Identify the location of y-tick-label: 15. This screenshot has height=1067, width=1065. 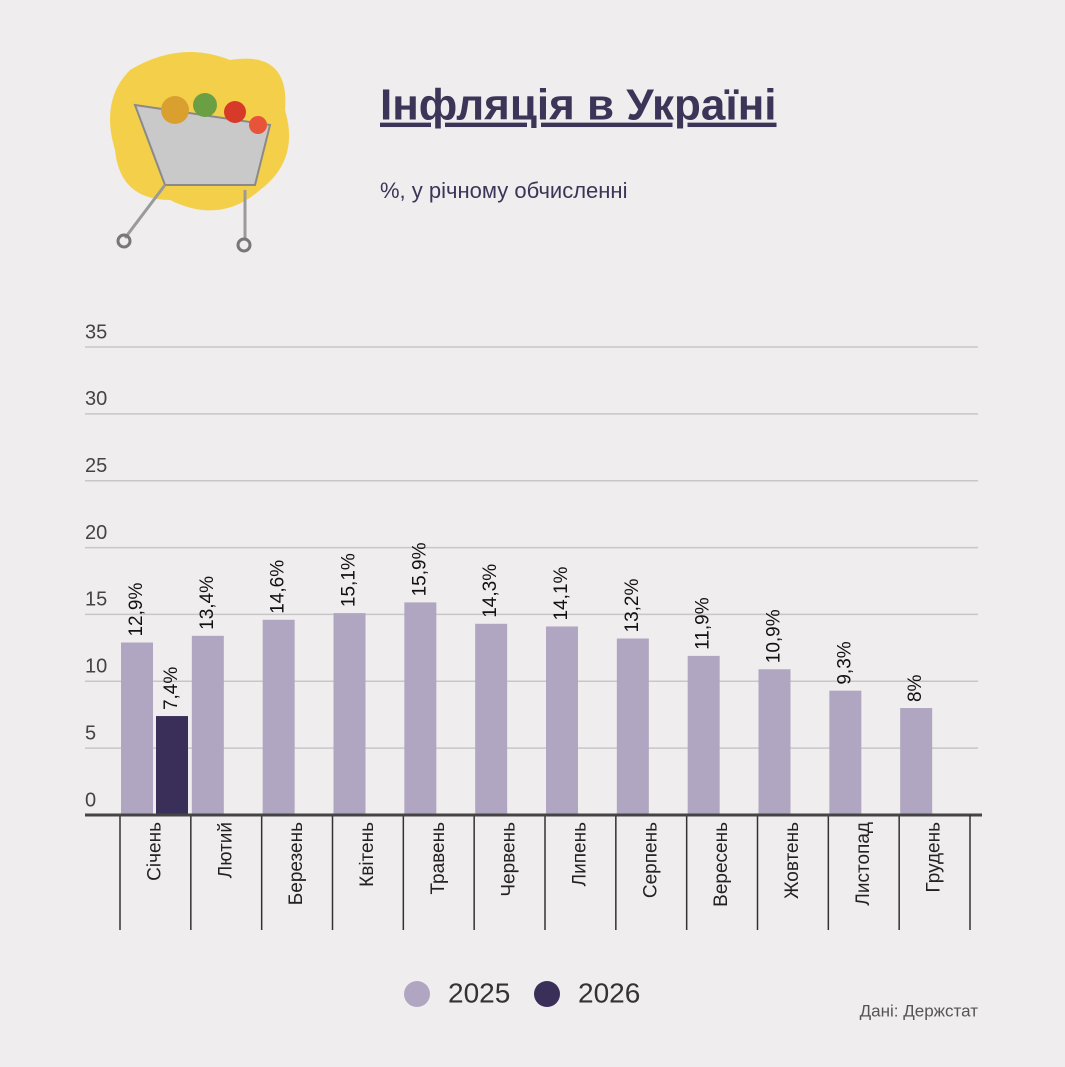
(96, 600).